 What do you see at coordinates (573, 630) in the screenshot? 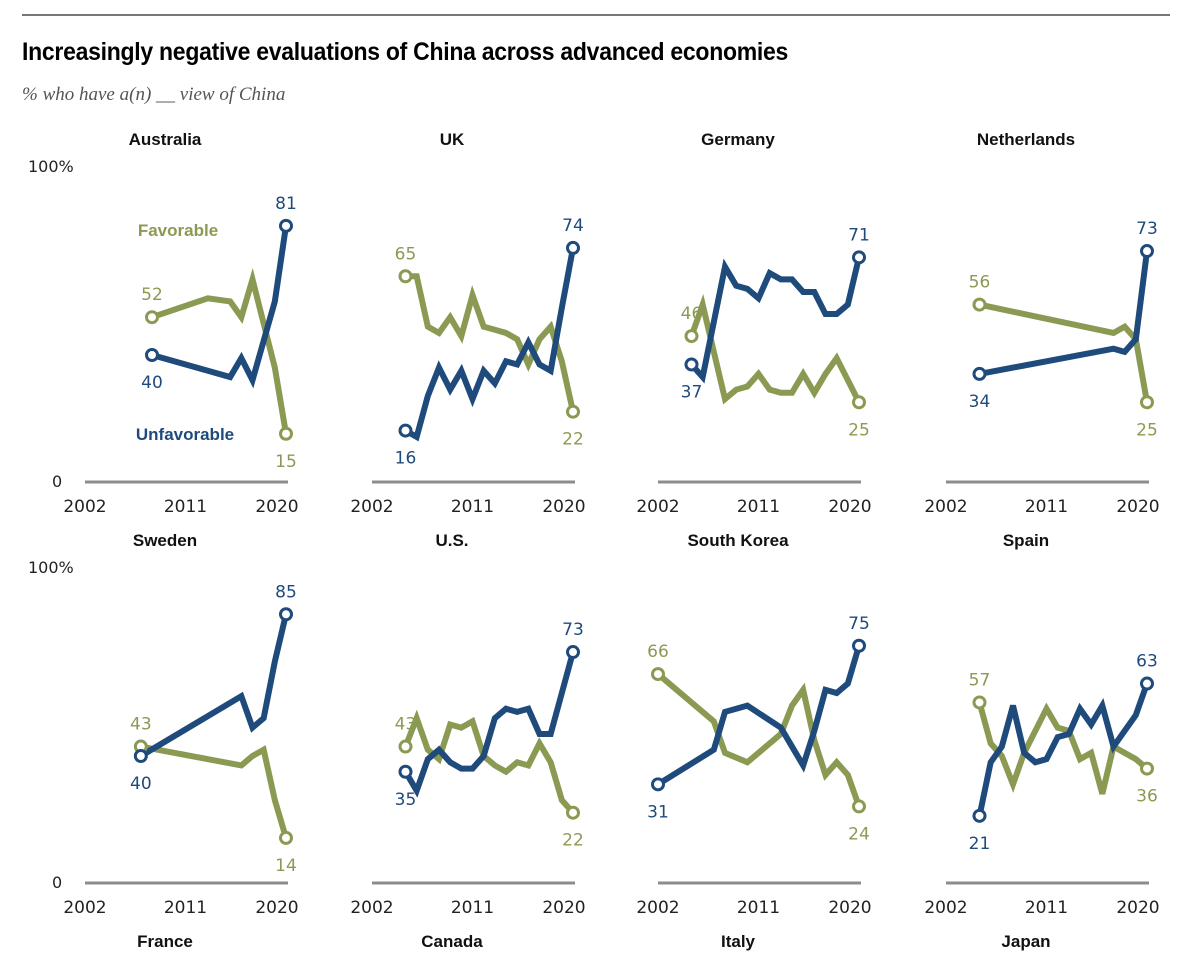
I see `unfavorable-end-value: 73` at bounding box center [573, 630].